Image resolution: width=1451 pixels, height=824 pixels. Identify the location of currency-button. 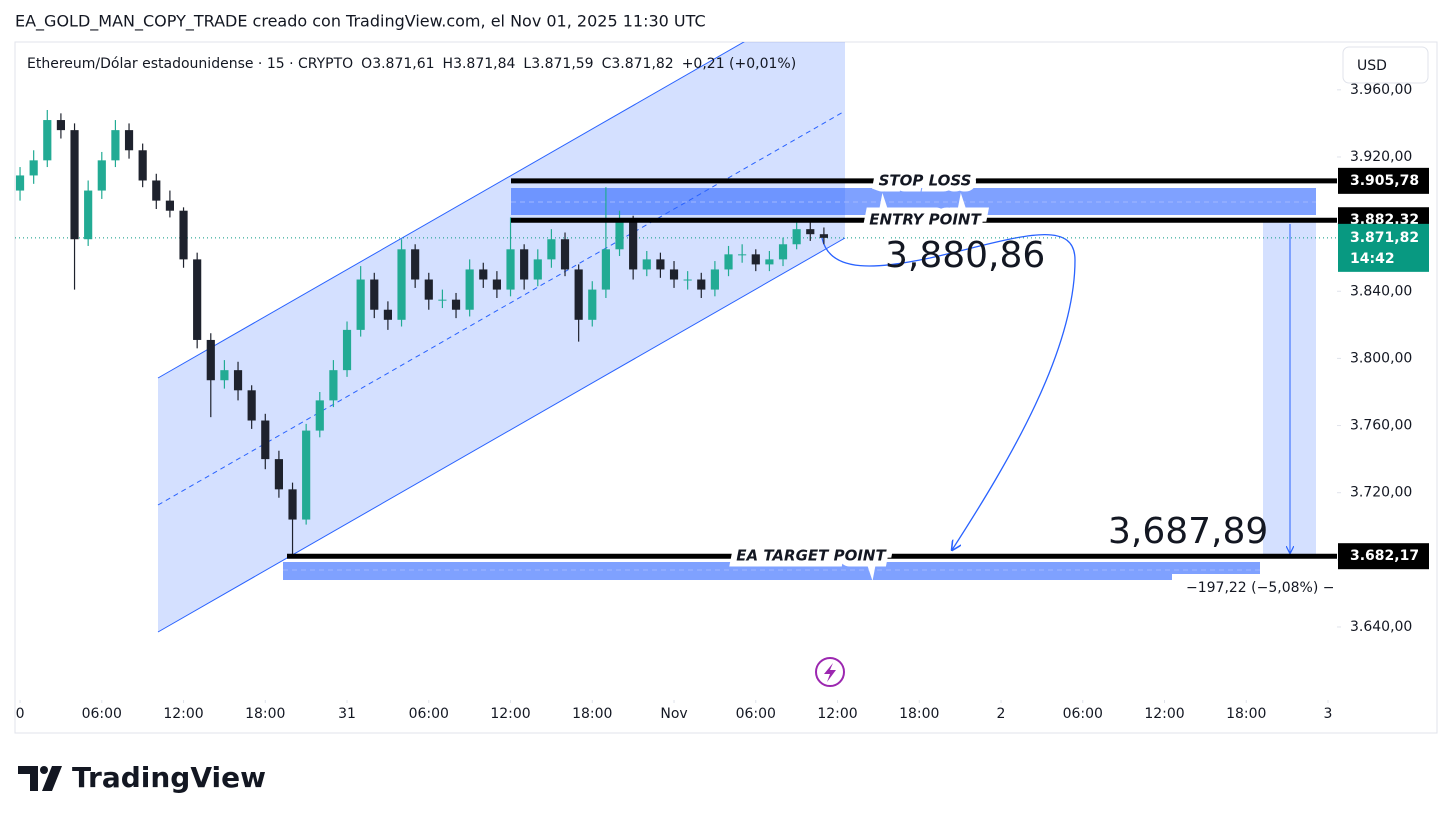
(1385, 65).